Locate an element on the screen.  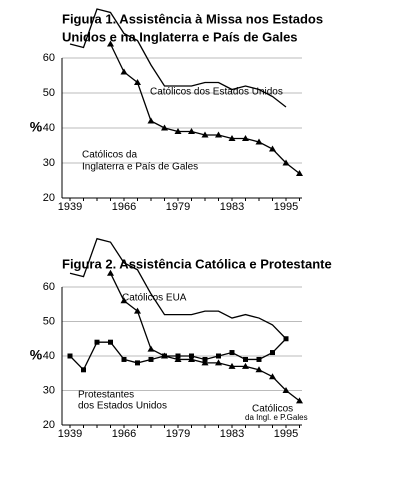
annotation: Católicos is located at coordinates (272, 409).